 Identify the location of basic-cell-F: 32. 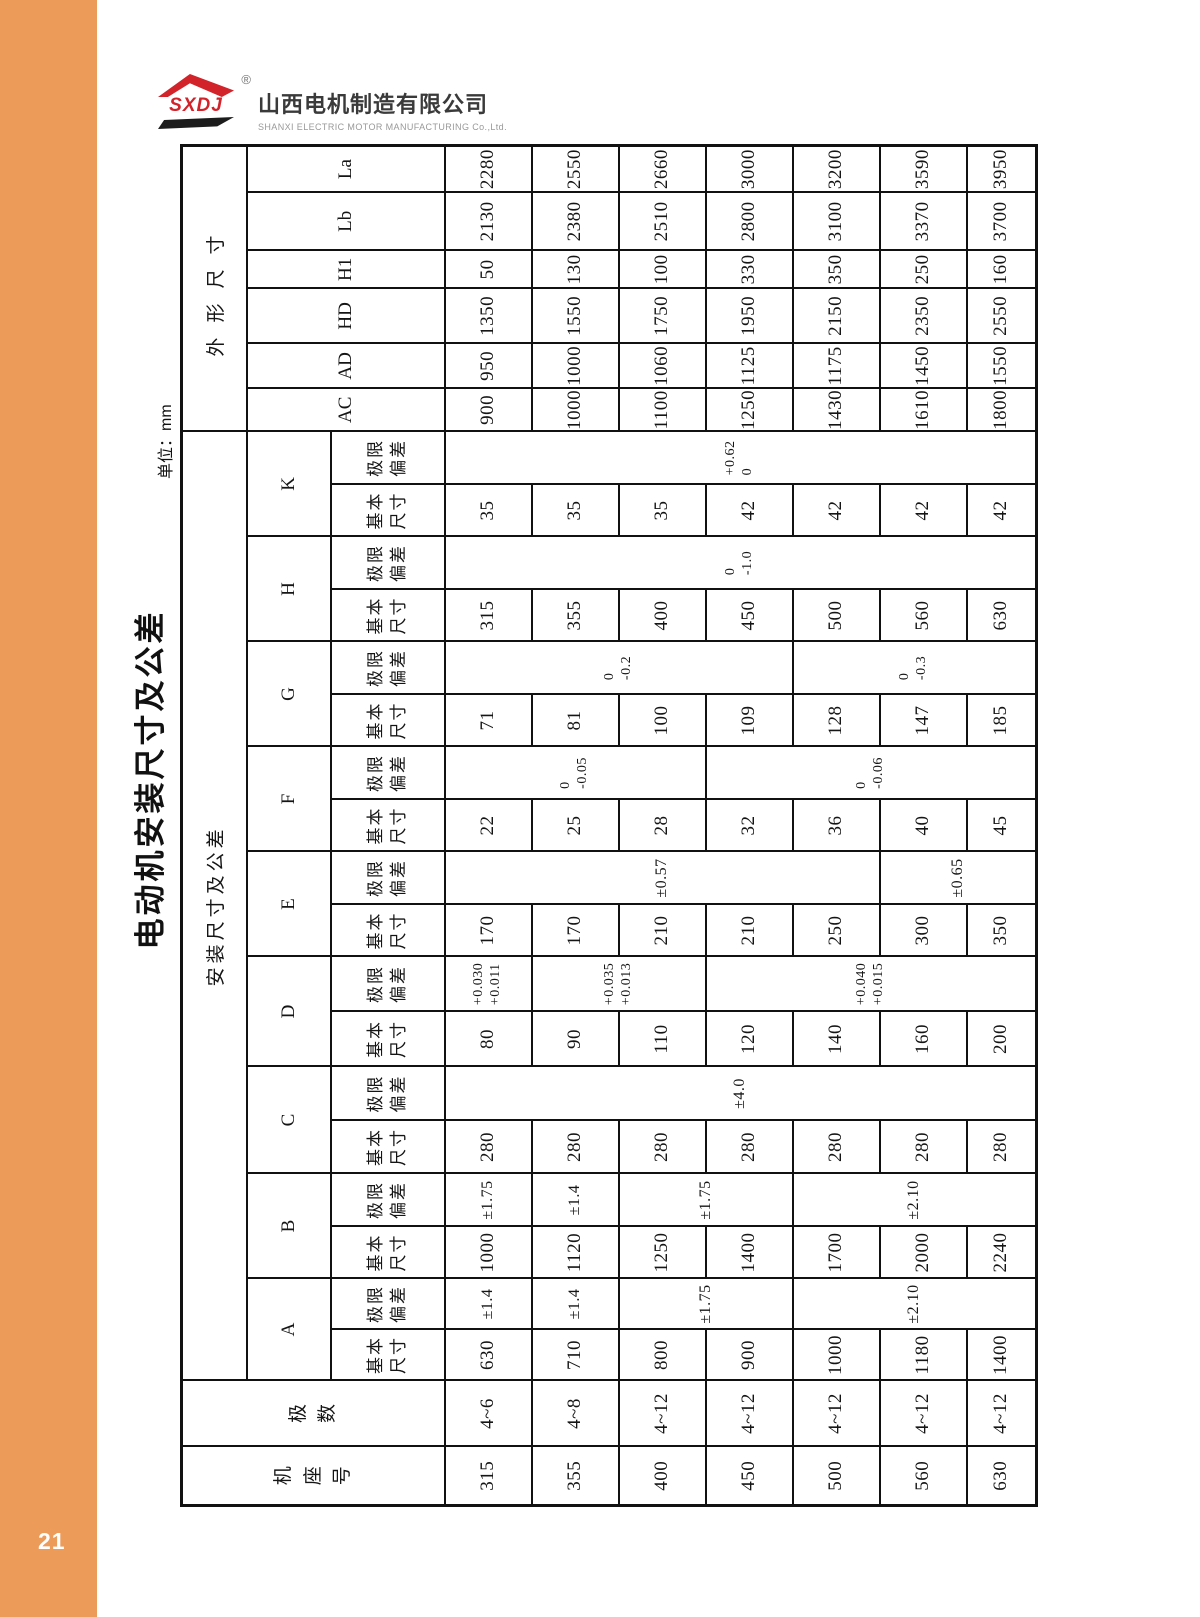
(749, 825).